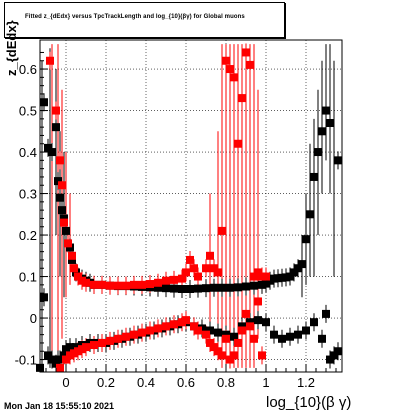  Describe the element at coordinates (306, 382) in the screenshot. I see `x-tick-label: 1.2` at that location.